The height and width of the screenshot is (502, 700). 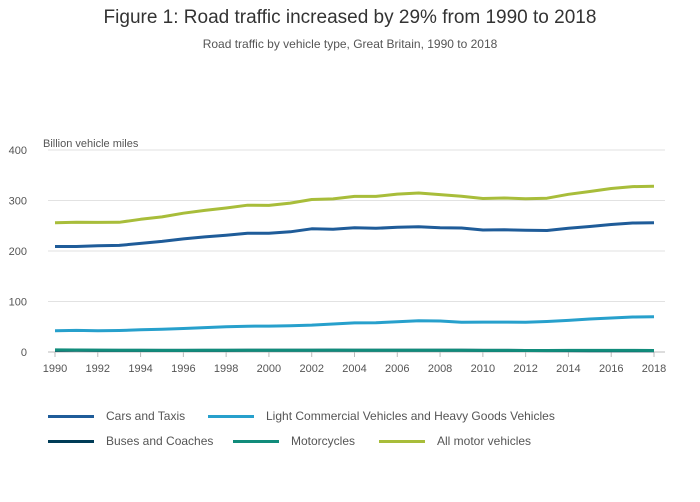 What do you see at coordinates (354, 324) in the screenshot?
I see `series-line-light-commercial-vehicles-and-heavy-goods-vehicles` at bounding box center [354, 324].